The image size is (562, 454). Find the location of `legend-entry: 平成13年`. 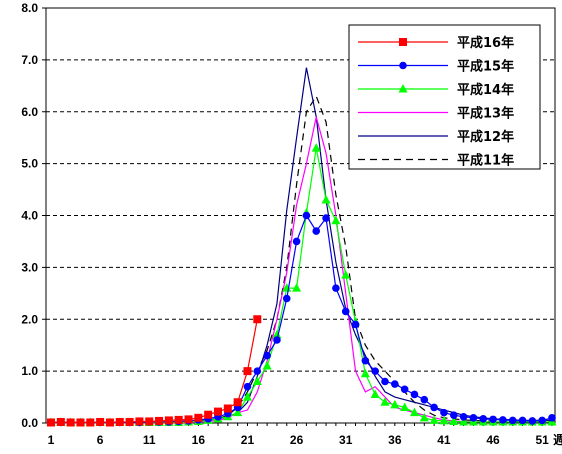

legend-entry: 平成13年 is located at coordinates (436, 114).